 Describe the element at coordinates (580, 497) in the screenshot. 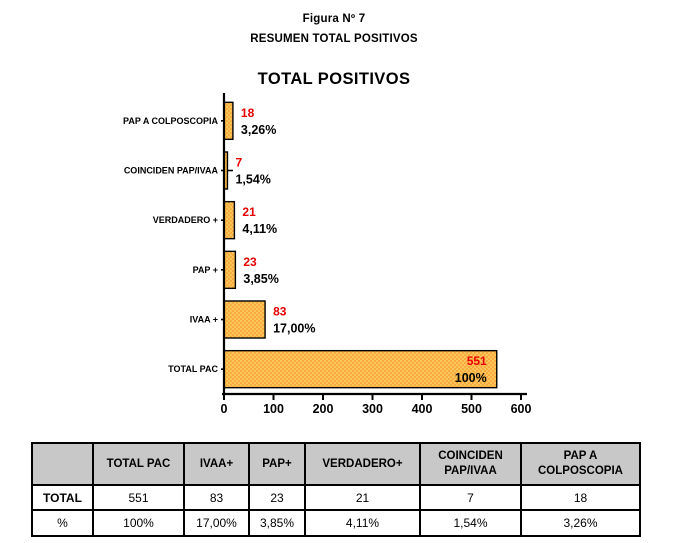

I see `table-cell: 18` at that location.